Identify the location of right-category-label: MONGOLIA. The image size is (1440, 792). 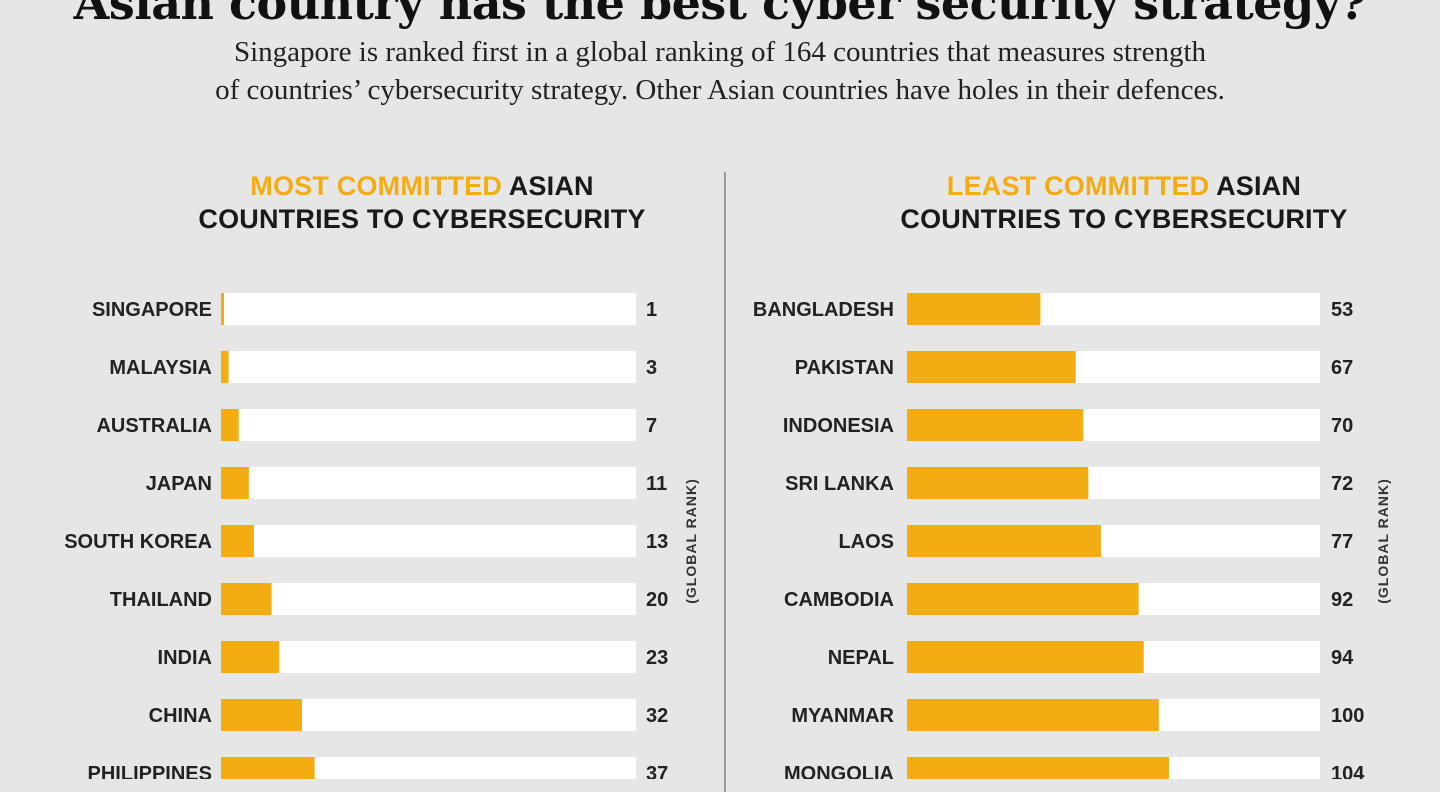
(839, 771).